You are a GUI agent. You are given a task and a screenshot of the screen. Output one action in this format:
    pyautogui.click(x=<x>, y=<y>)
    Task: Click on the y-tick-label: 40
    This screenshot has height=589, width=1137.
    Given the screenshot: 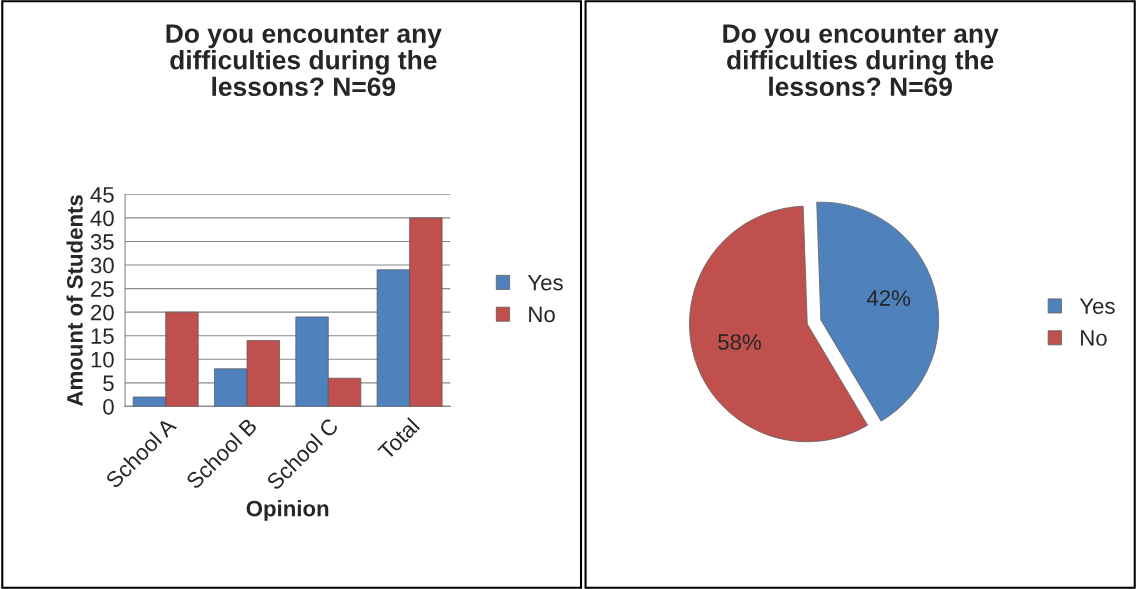 What is the action you would take?
    pyautogui.click(x=102, y=218)
    